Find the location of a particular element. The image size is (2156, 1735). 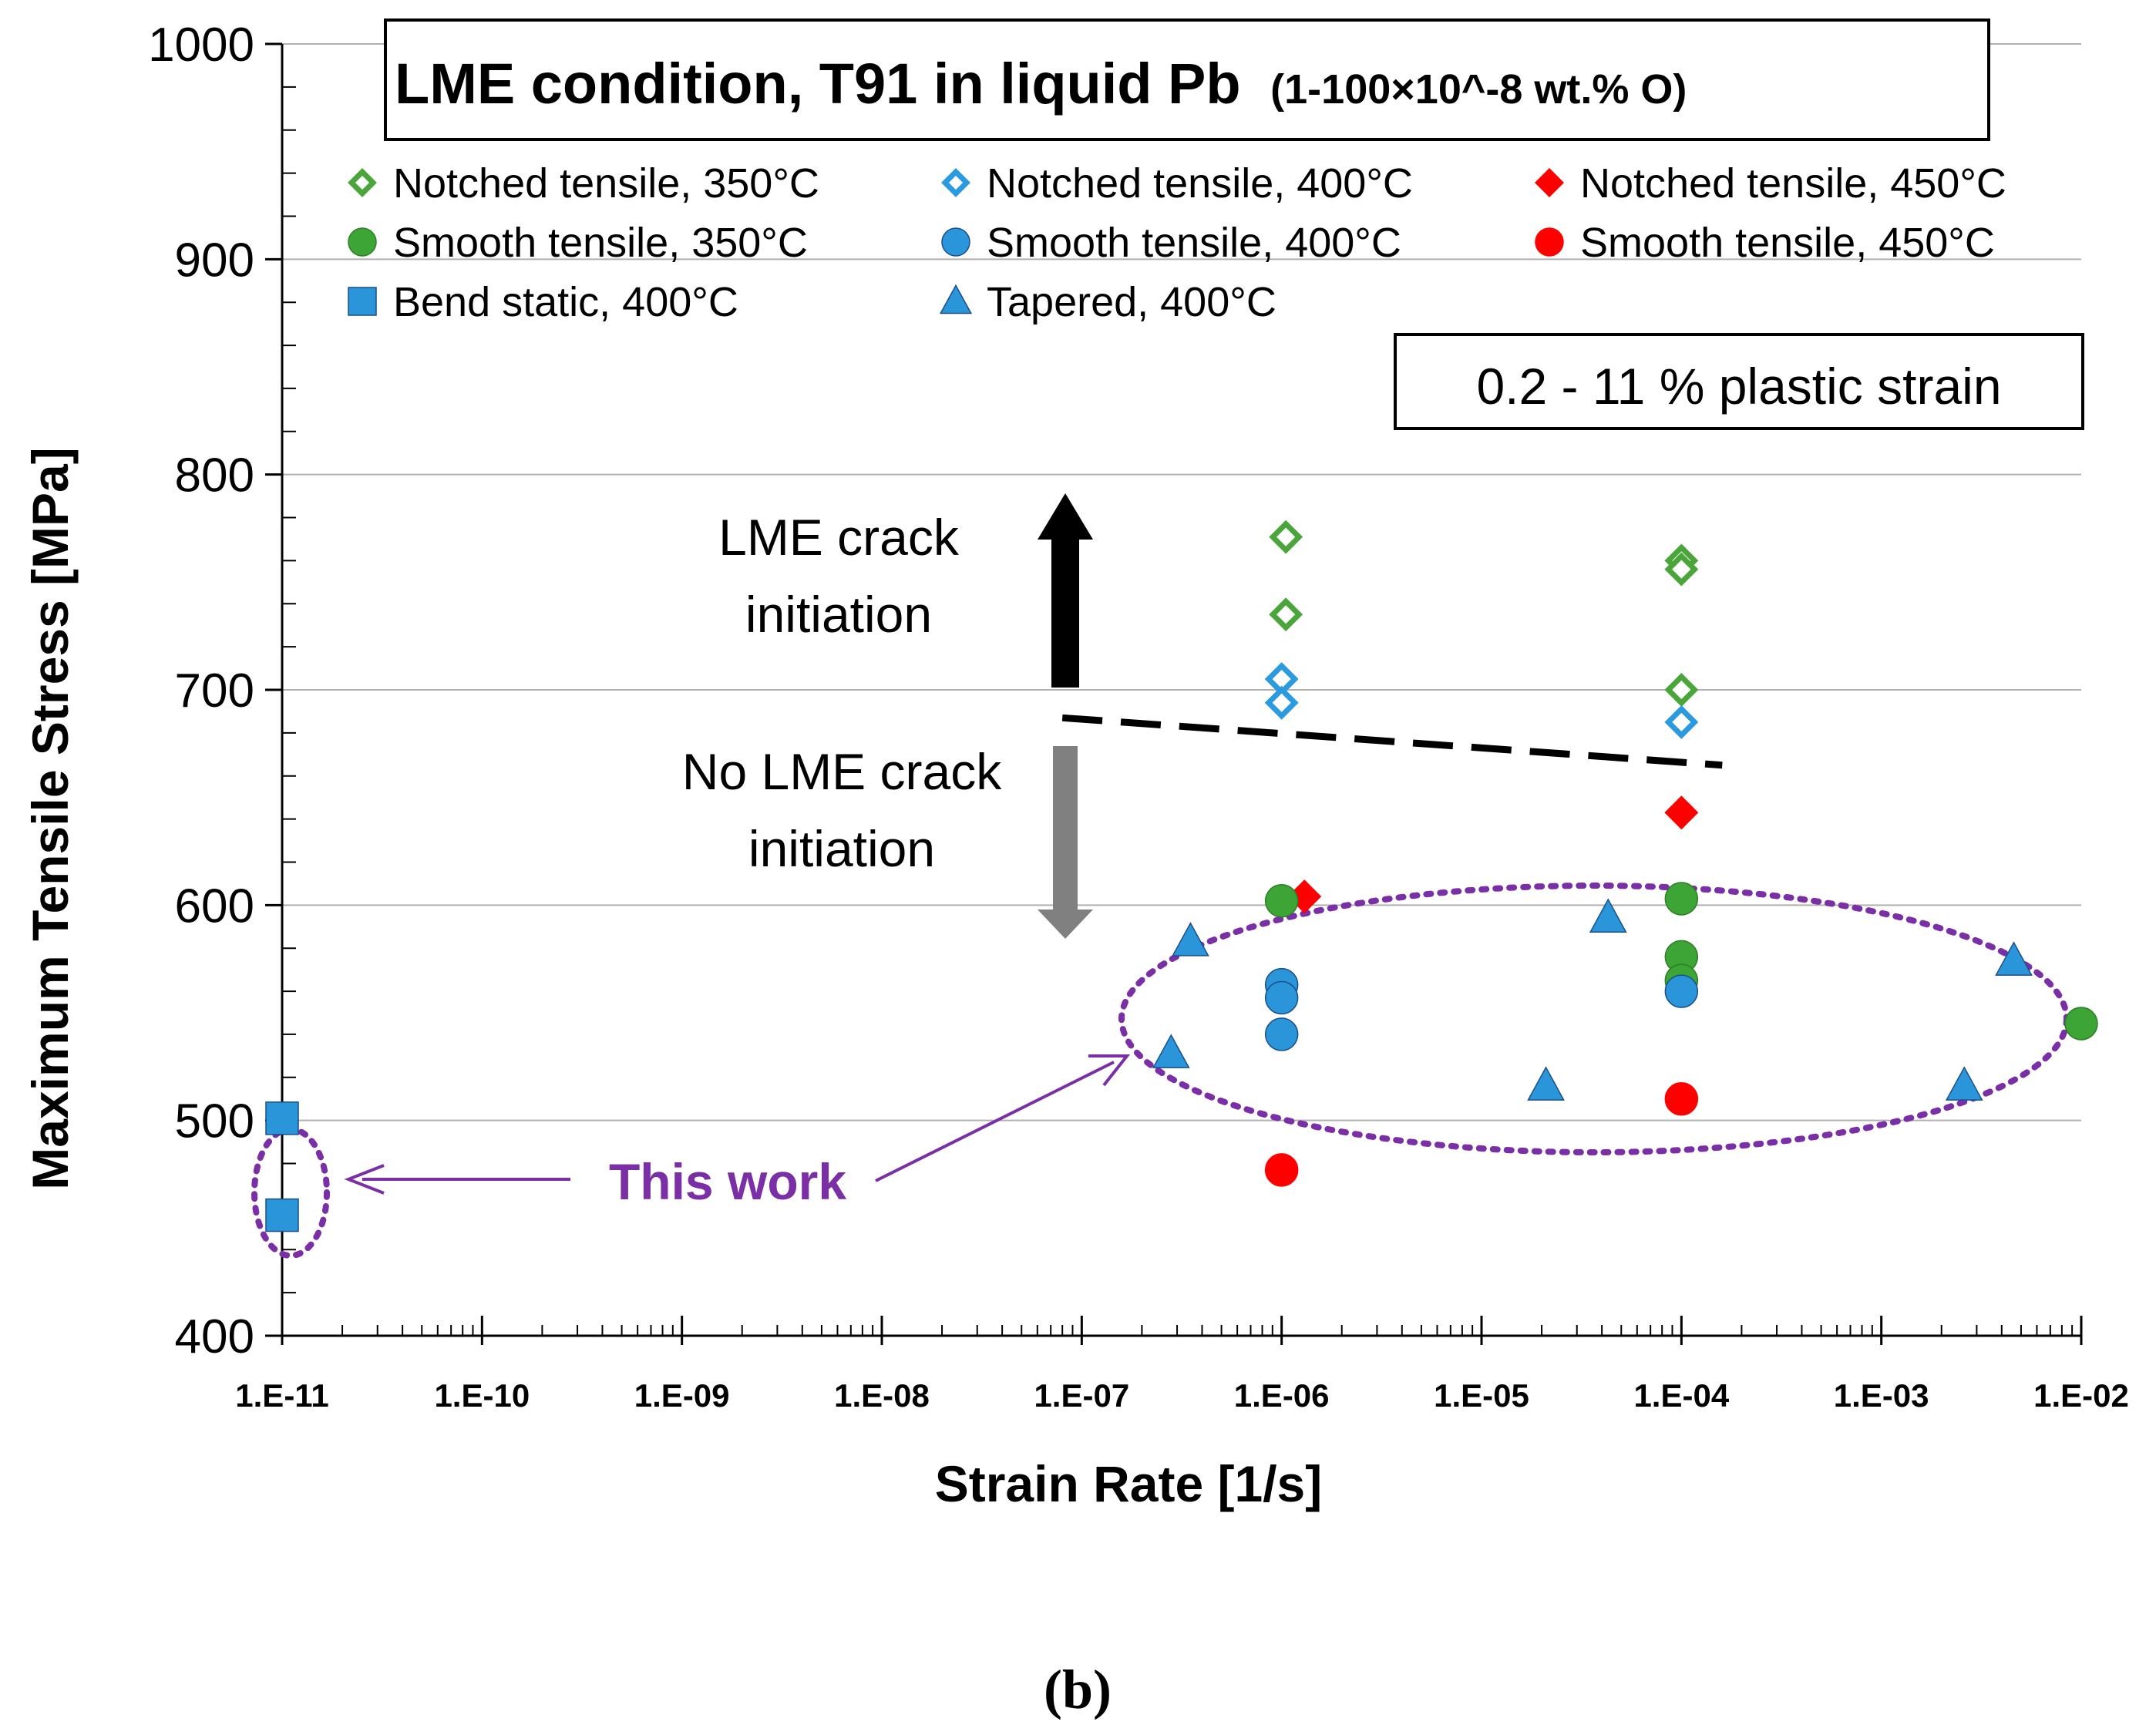

x-tick-label: 1.E-08 is located at coordinates (882, 1395).